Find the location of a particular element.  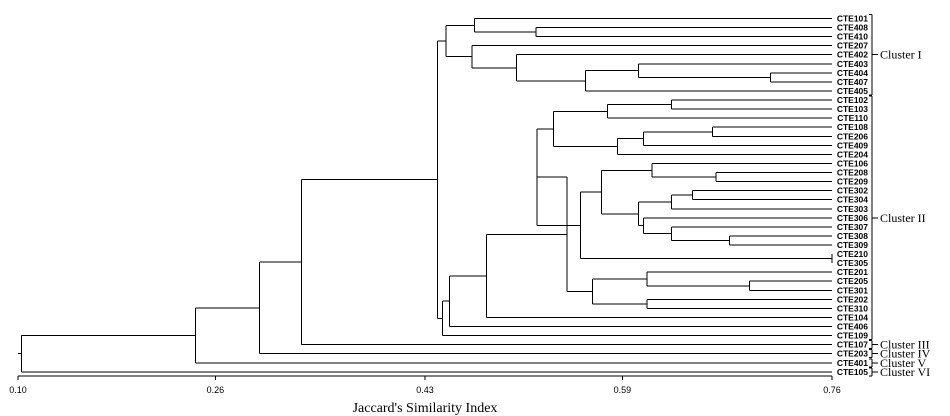

leaf-label-cte305: CTE305 is located at coordinates (852, 263).